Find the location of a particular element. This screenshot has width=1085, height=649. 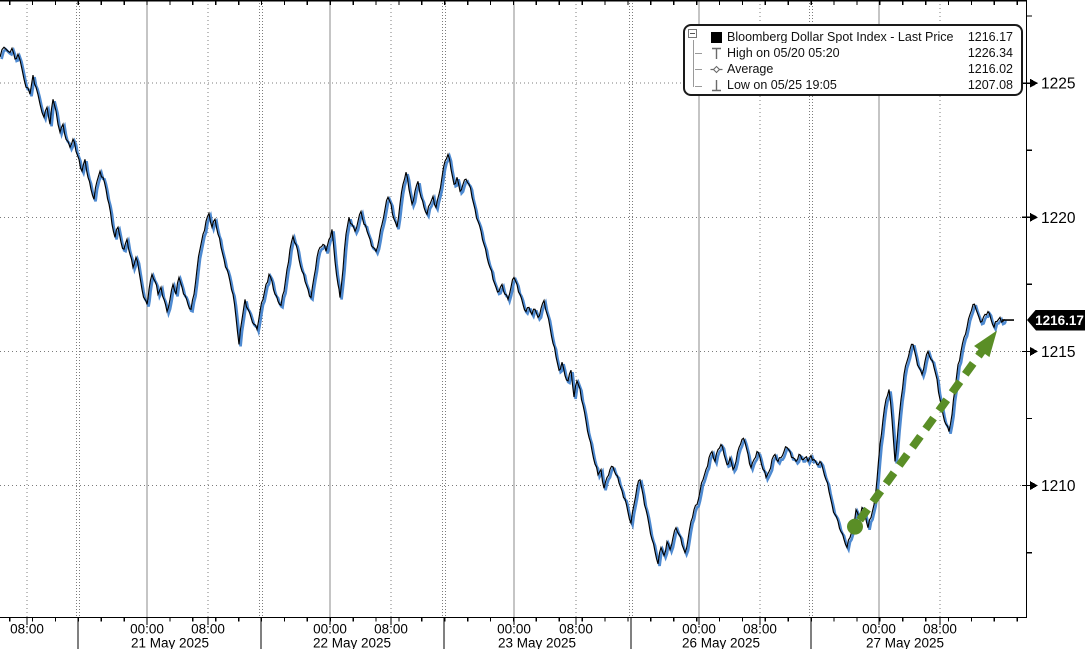

trend-arrow-head is located at coordinates (985, 344).